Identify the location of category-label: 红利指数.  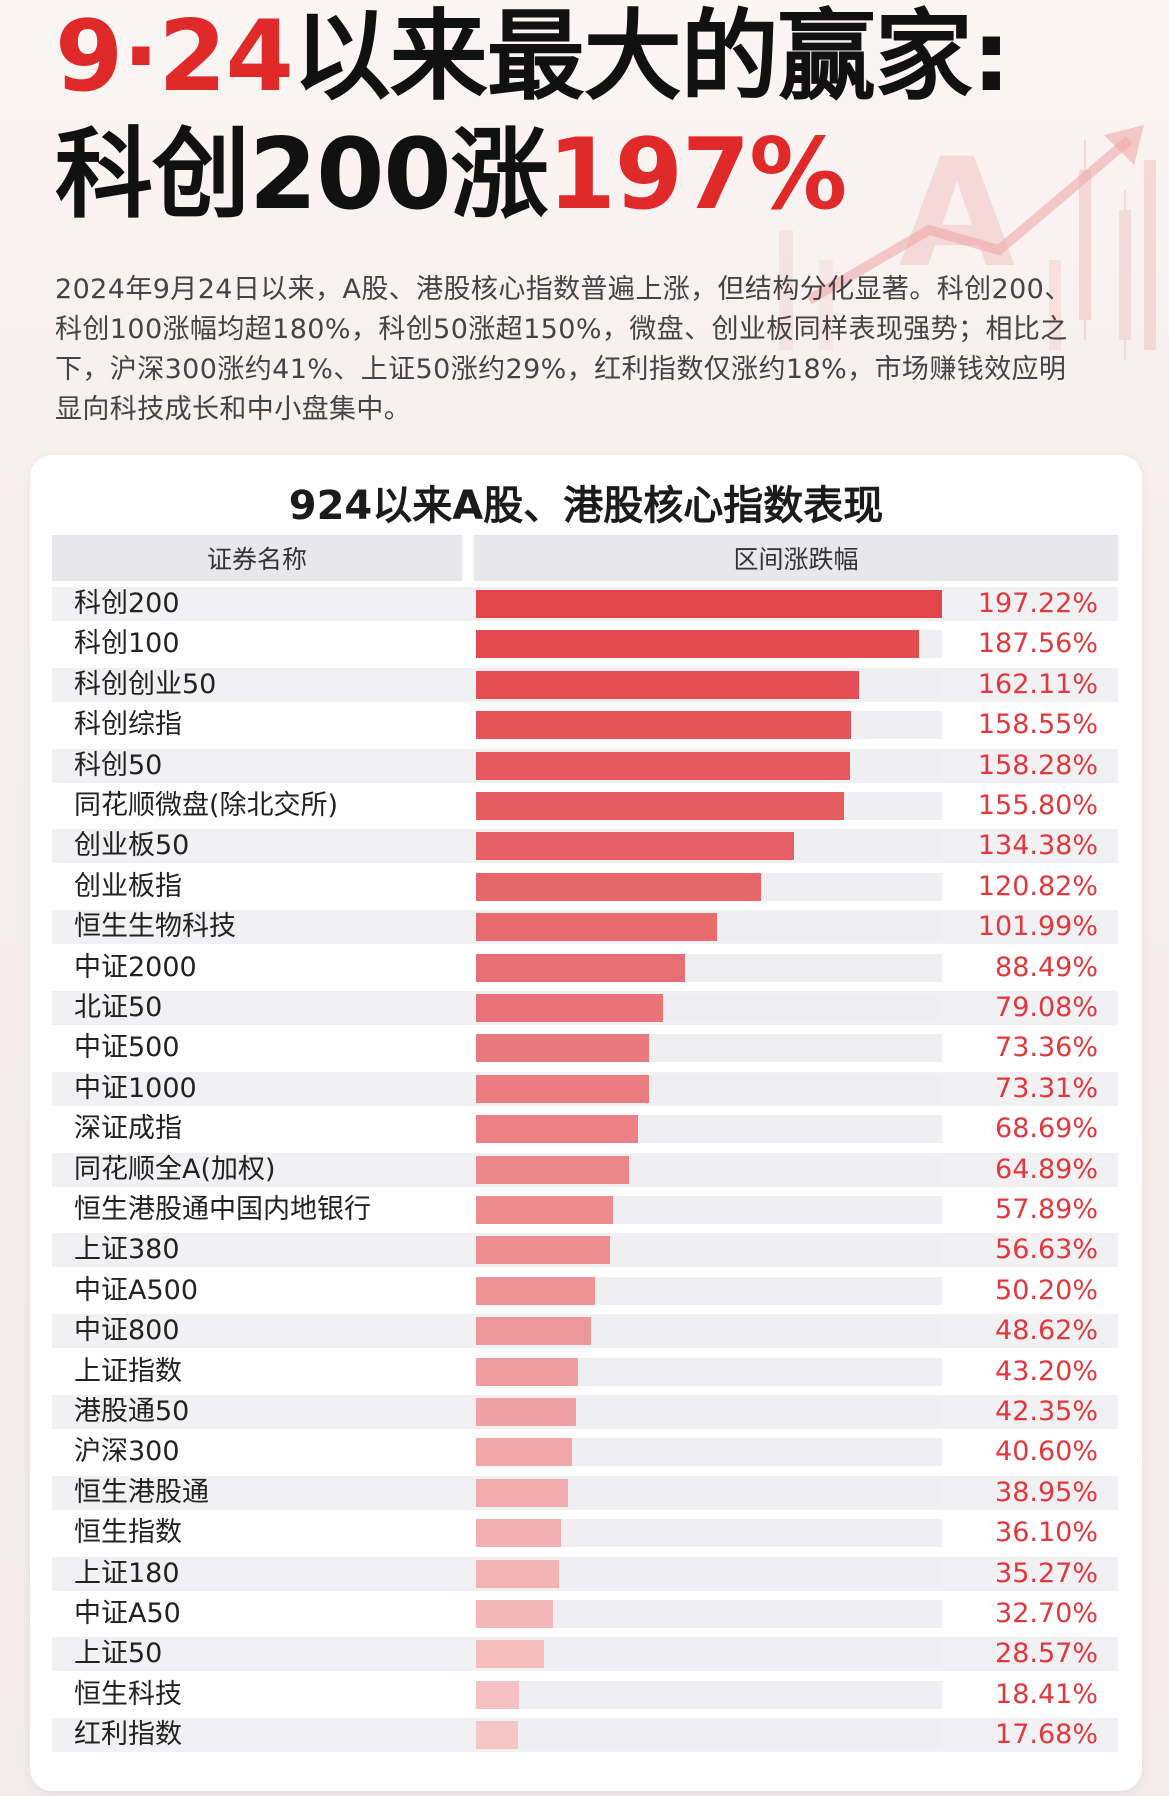
(128, 1735).